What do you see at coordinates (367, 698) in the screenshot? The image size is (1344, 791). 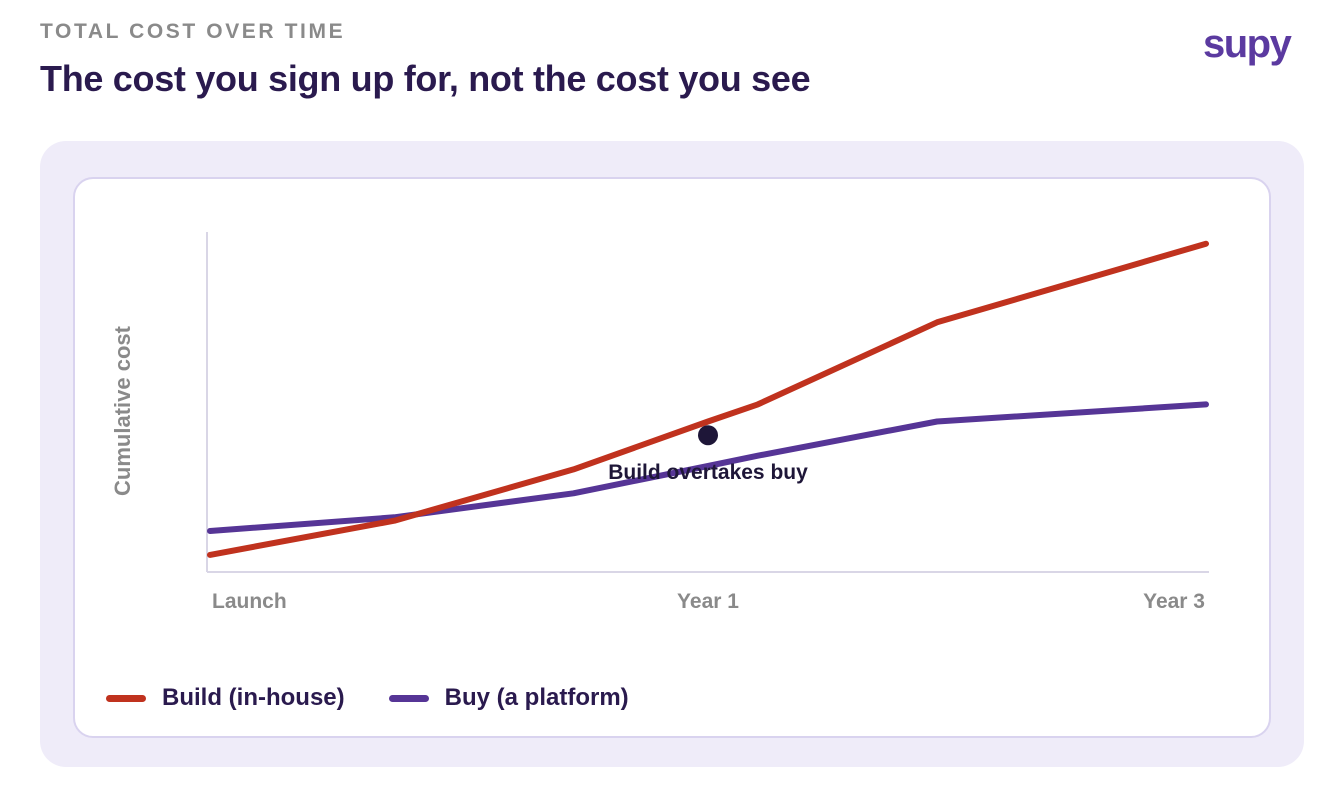 I see `chart-legend: Build (in-house) Buy (a platform)` at bounding box center [367, 698].